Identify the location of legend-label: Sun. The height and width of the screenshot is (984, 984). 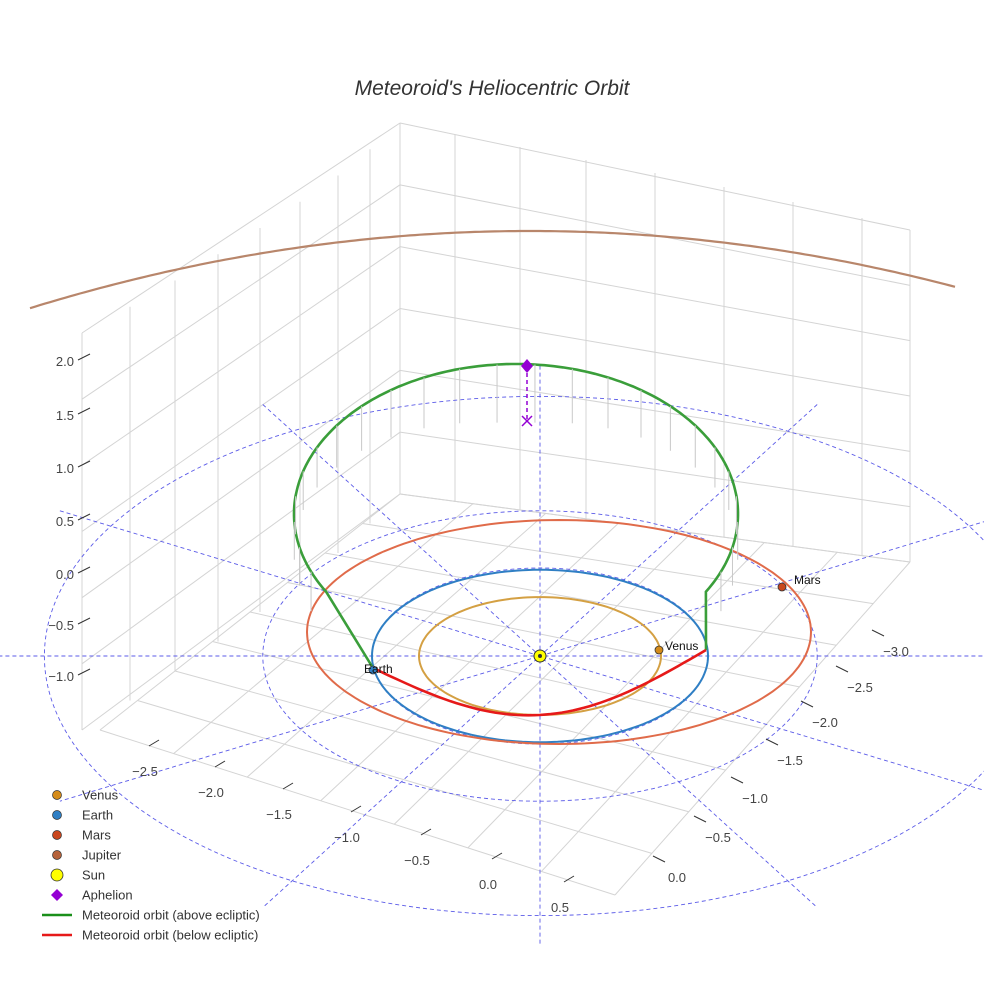
(93, 875).